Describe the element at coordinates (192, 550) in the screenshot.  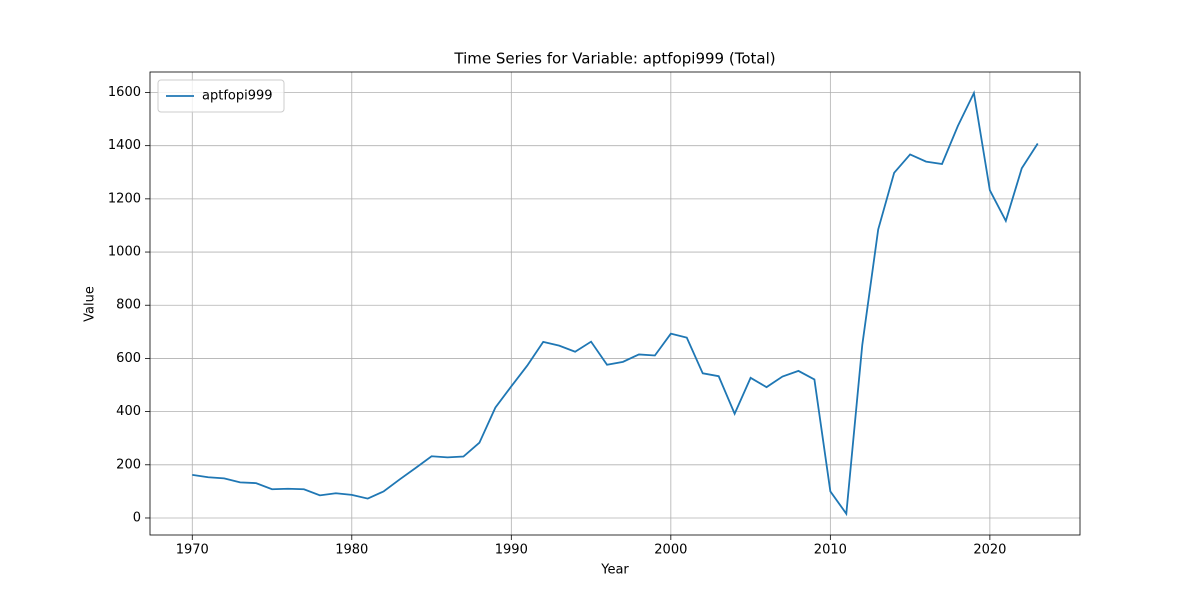
I see `x-tick-label: 1970` at that location.